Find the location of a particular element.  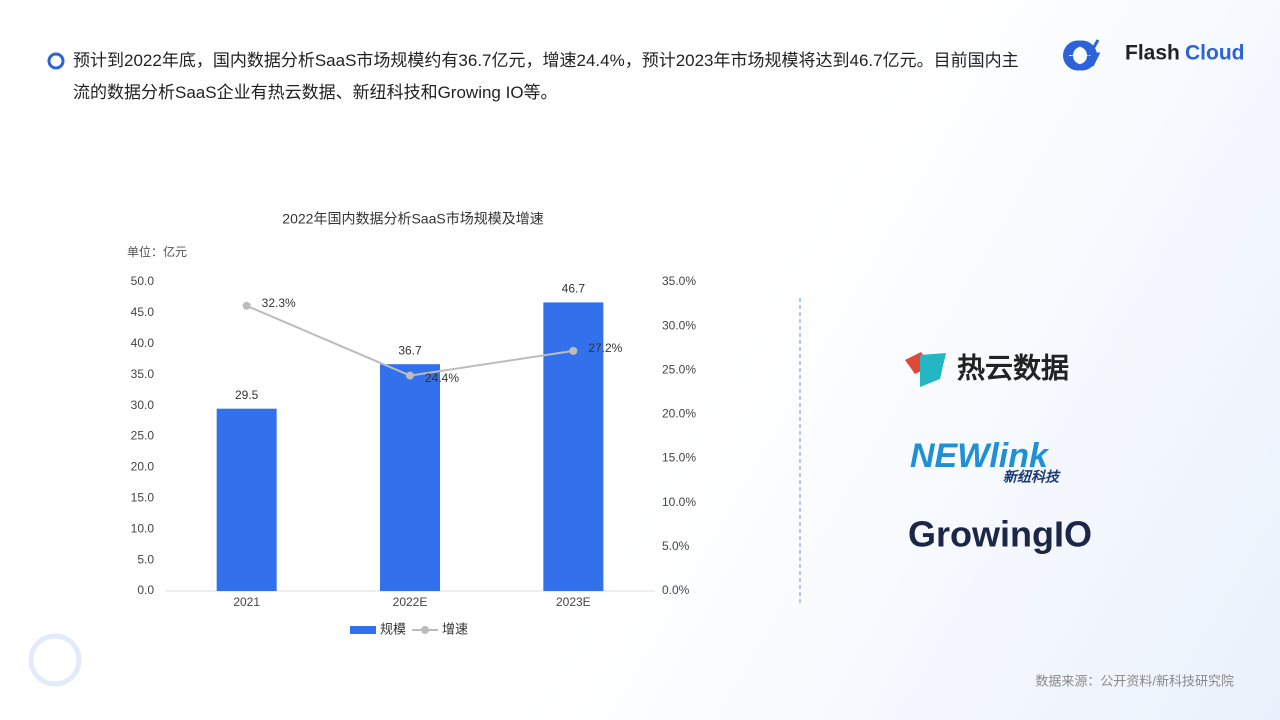

y2-tick-label: 30.0% is located at coordinates (679, 325).